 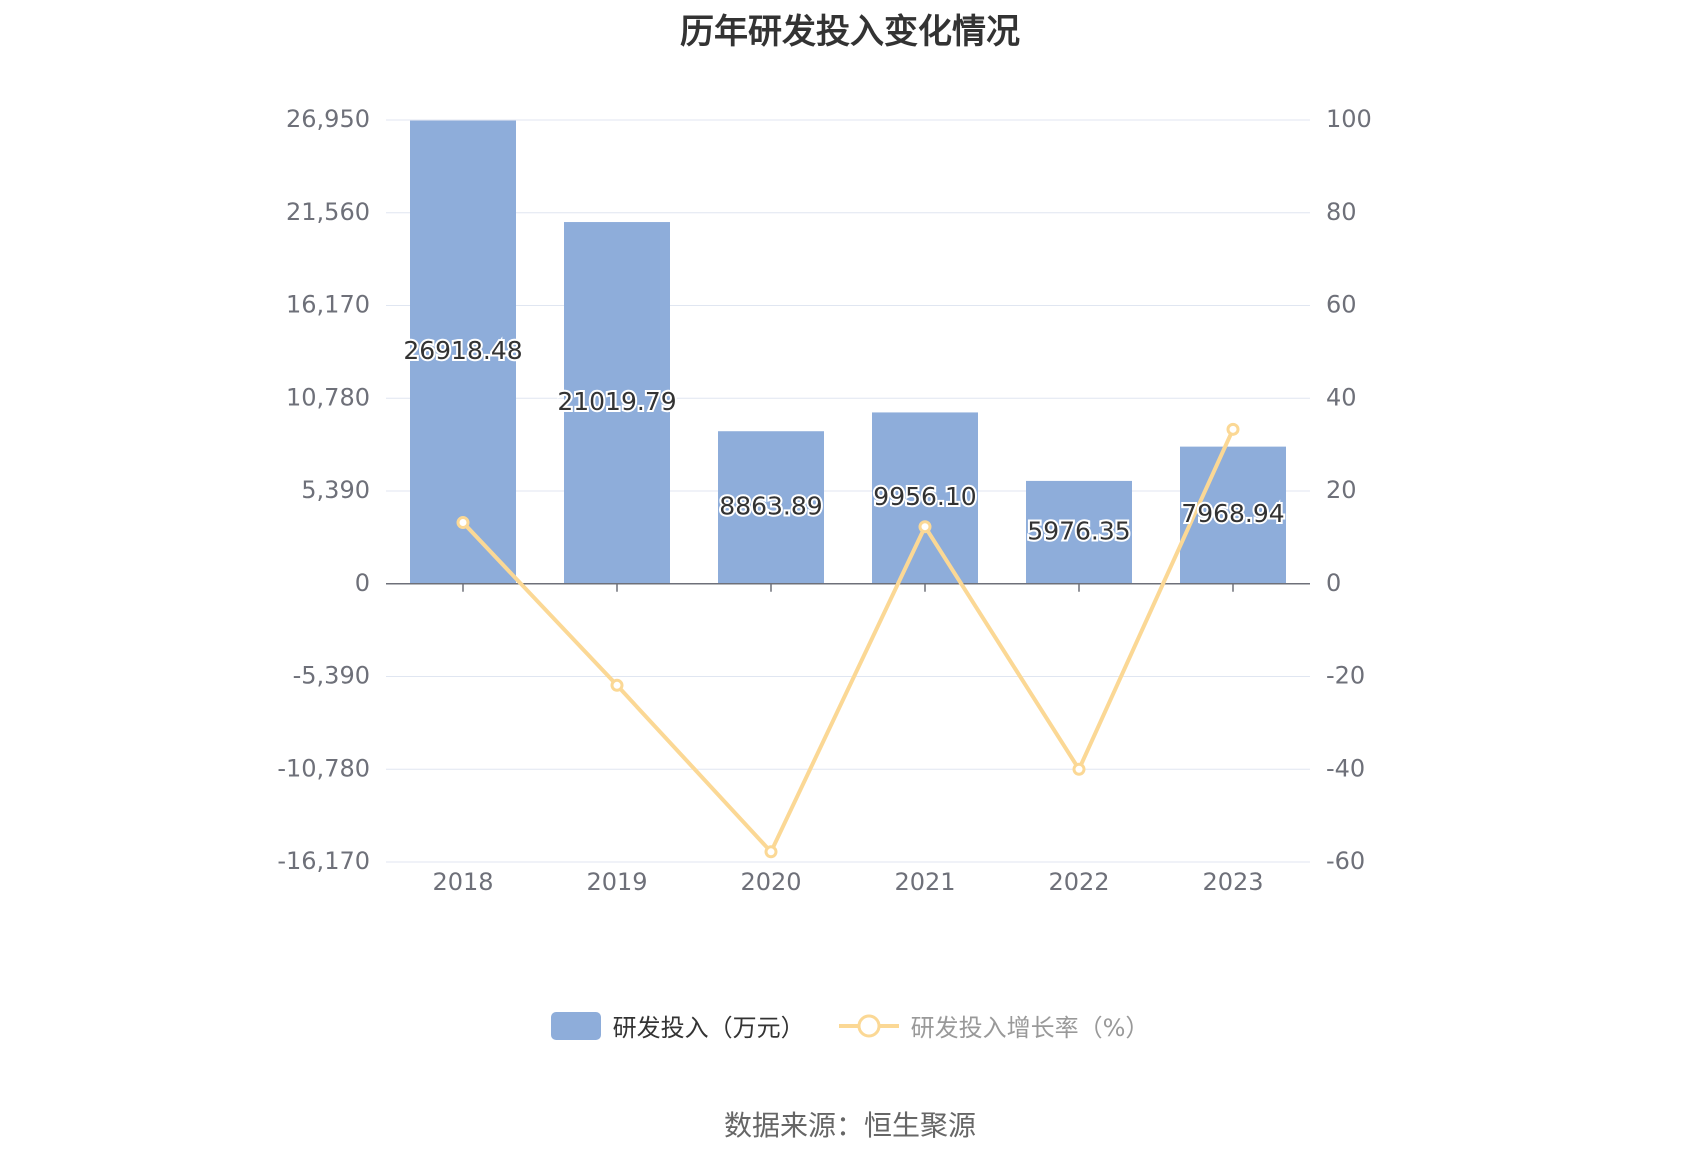 I want to click on x-axis-tick-label: 2020, so click(x=770, y=882).